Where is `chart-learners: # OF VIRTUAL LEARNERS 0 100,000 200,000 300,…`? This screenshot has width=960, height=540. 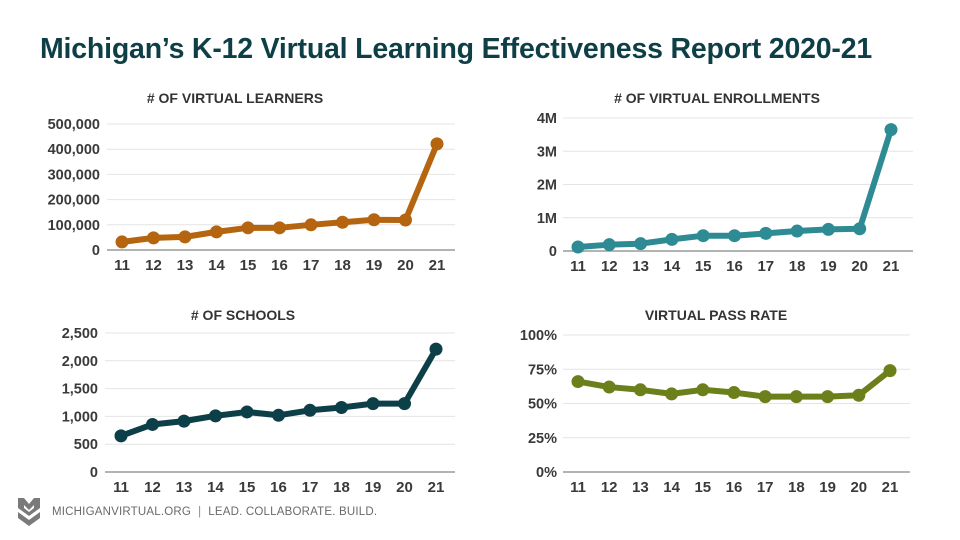 chart-learners: # OF VIRTUAL LEARNERS 0 100,000 200,000 300,… is located at coordinates (251, 182).